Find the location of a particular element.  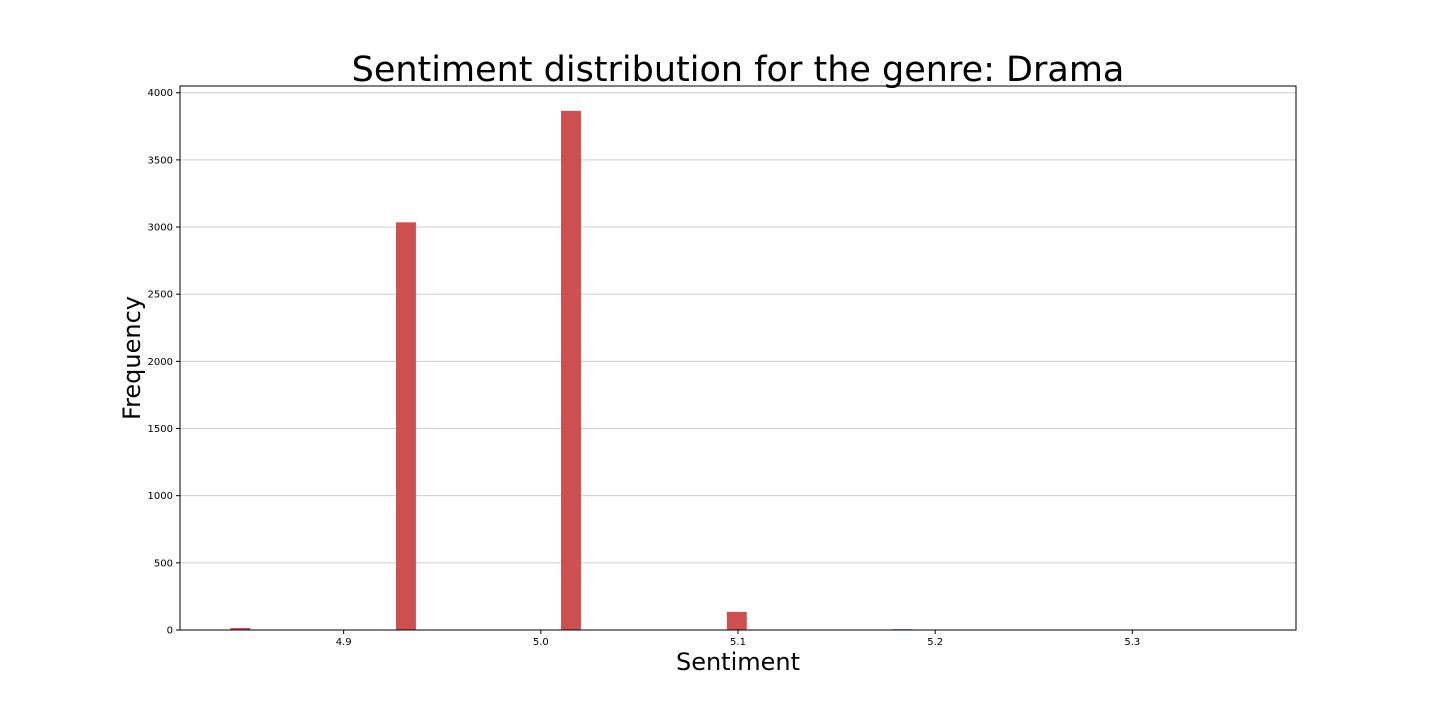

x-tick-label: 5.1 is located at coordinates (738, 642).